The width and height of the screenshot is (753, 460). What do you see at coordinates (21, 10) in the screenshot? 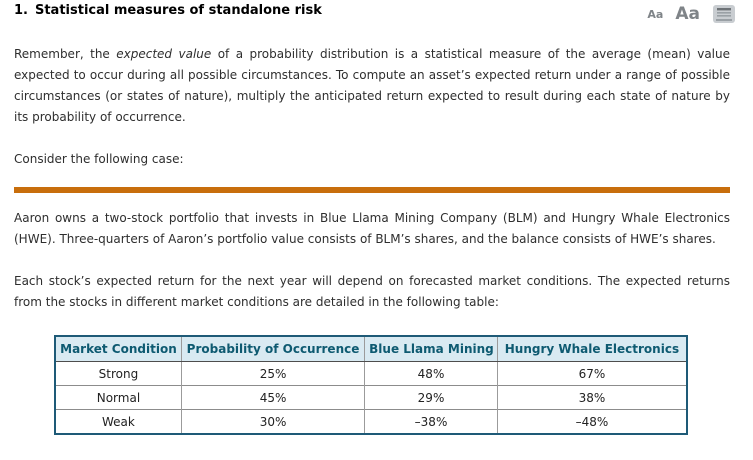
I see `problem-number: 1.` at bounding box center [21, 10].